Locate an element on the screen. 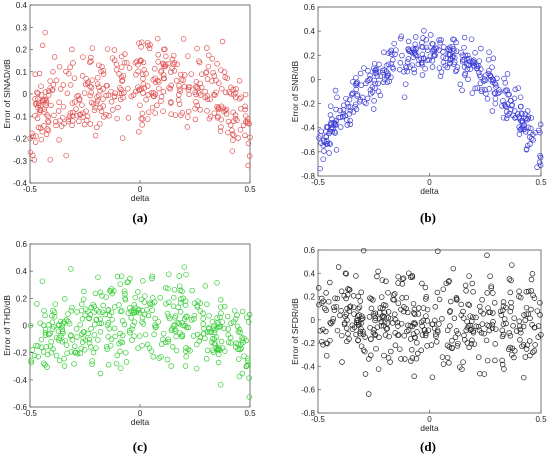  y-tick-label: 0.6 is located at coordinates (310, 7).